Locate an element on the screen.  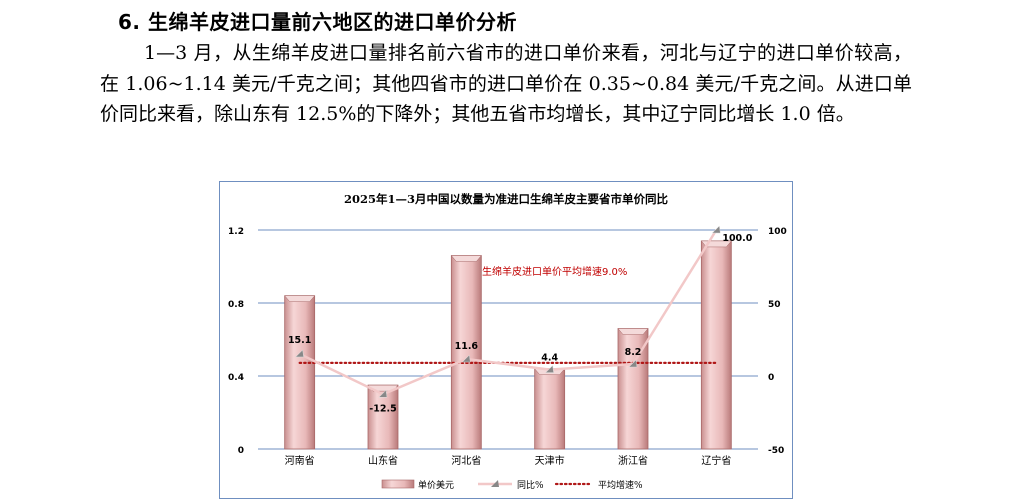
bar-浙江省 is located at coordinates (633, 389).